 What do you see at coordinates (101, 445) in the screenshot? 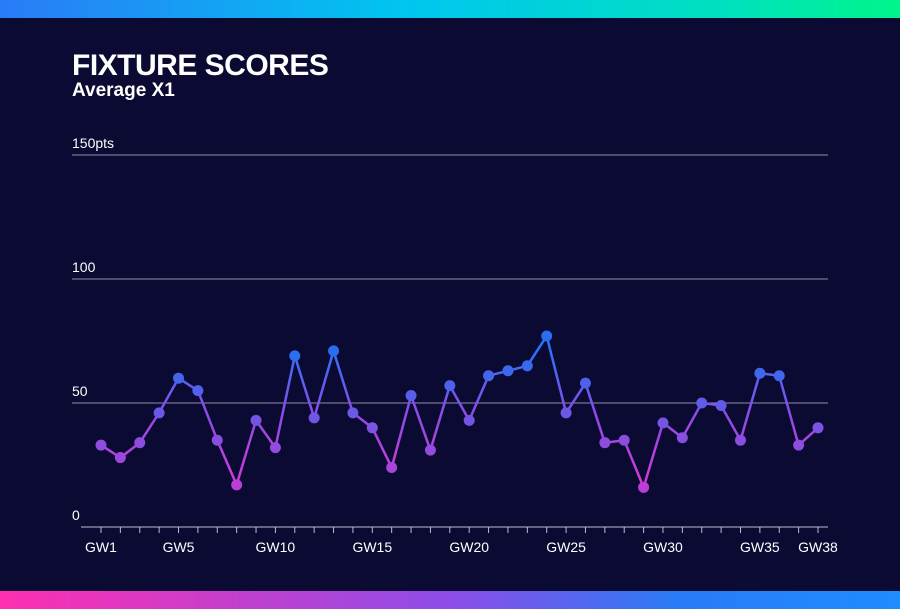
I see `data-point-gw1` at bounding box center [101, 445].